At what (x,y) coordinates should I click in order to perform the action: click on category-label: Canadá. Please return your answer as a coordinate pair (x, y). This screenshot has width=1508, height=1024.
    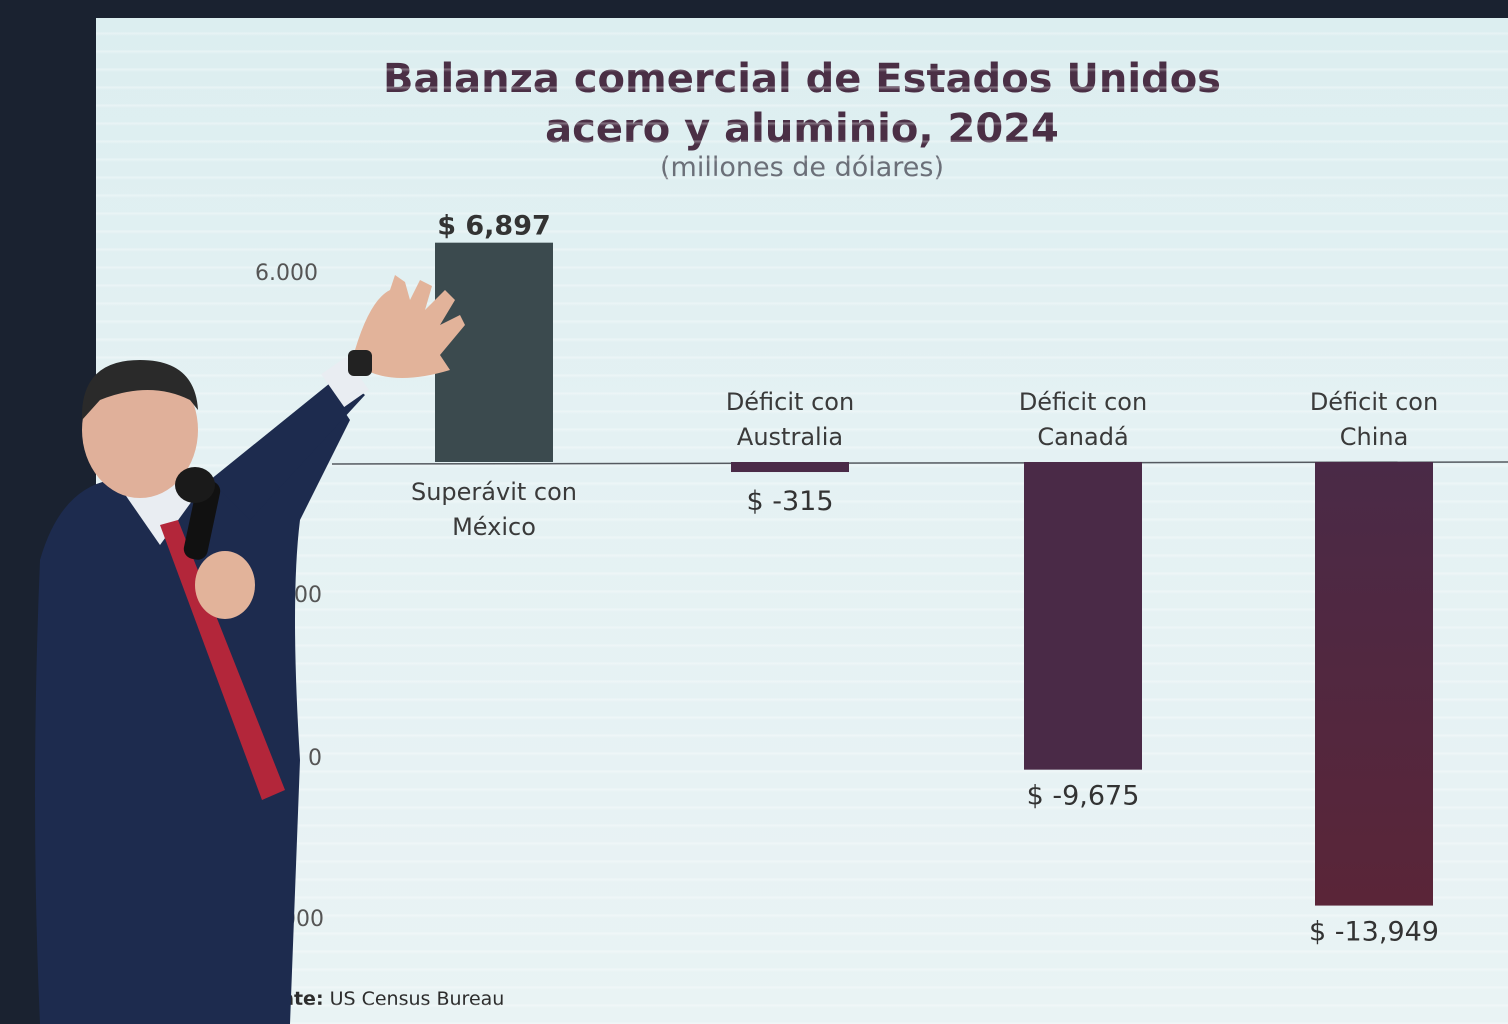
    Looking at the image, I should click on (1082, 437).